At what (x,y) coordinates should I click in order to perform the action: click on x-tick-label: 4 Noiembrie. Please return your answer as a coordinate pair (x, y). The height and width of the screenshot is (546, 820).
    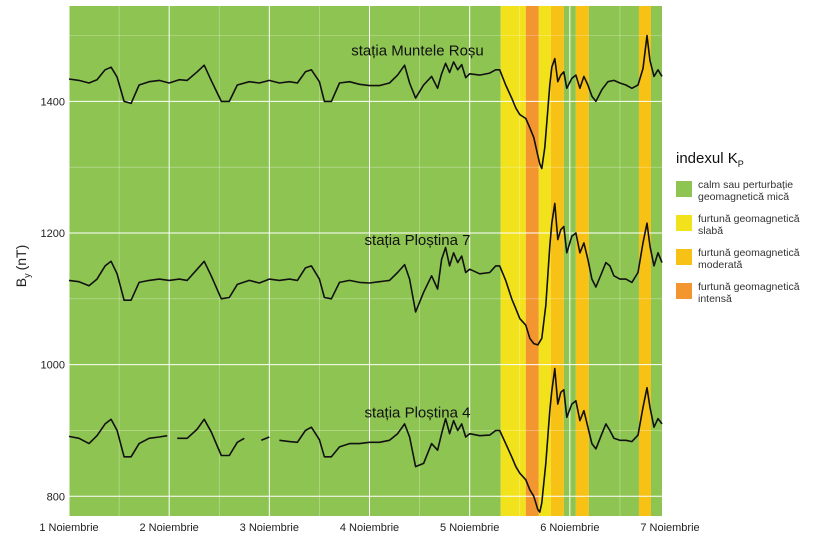
    Looking at the image, I should click on (369, 528).